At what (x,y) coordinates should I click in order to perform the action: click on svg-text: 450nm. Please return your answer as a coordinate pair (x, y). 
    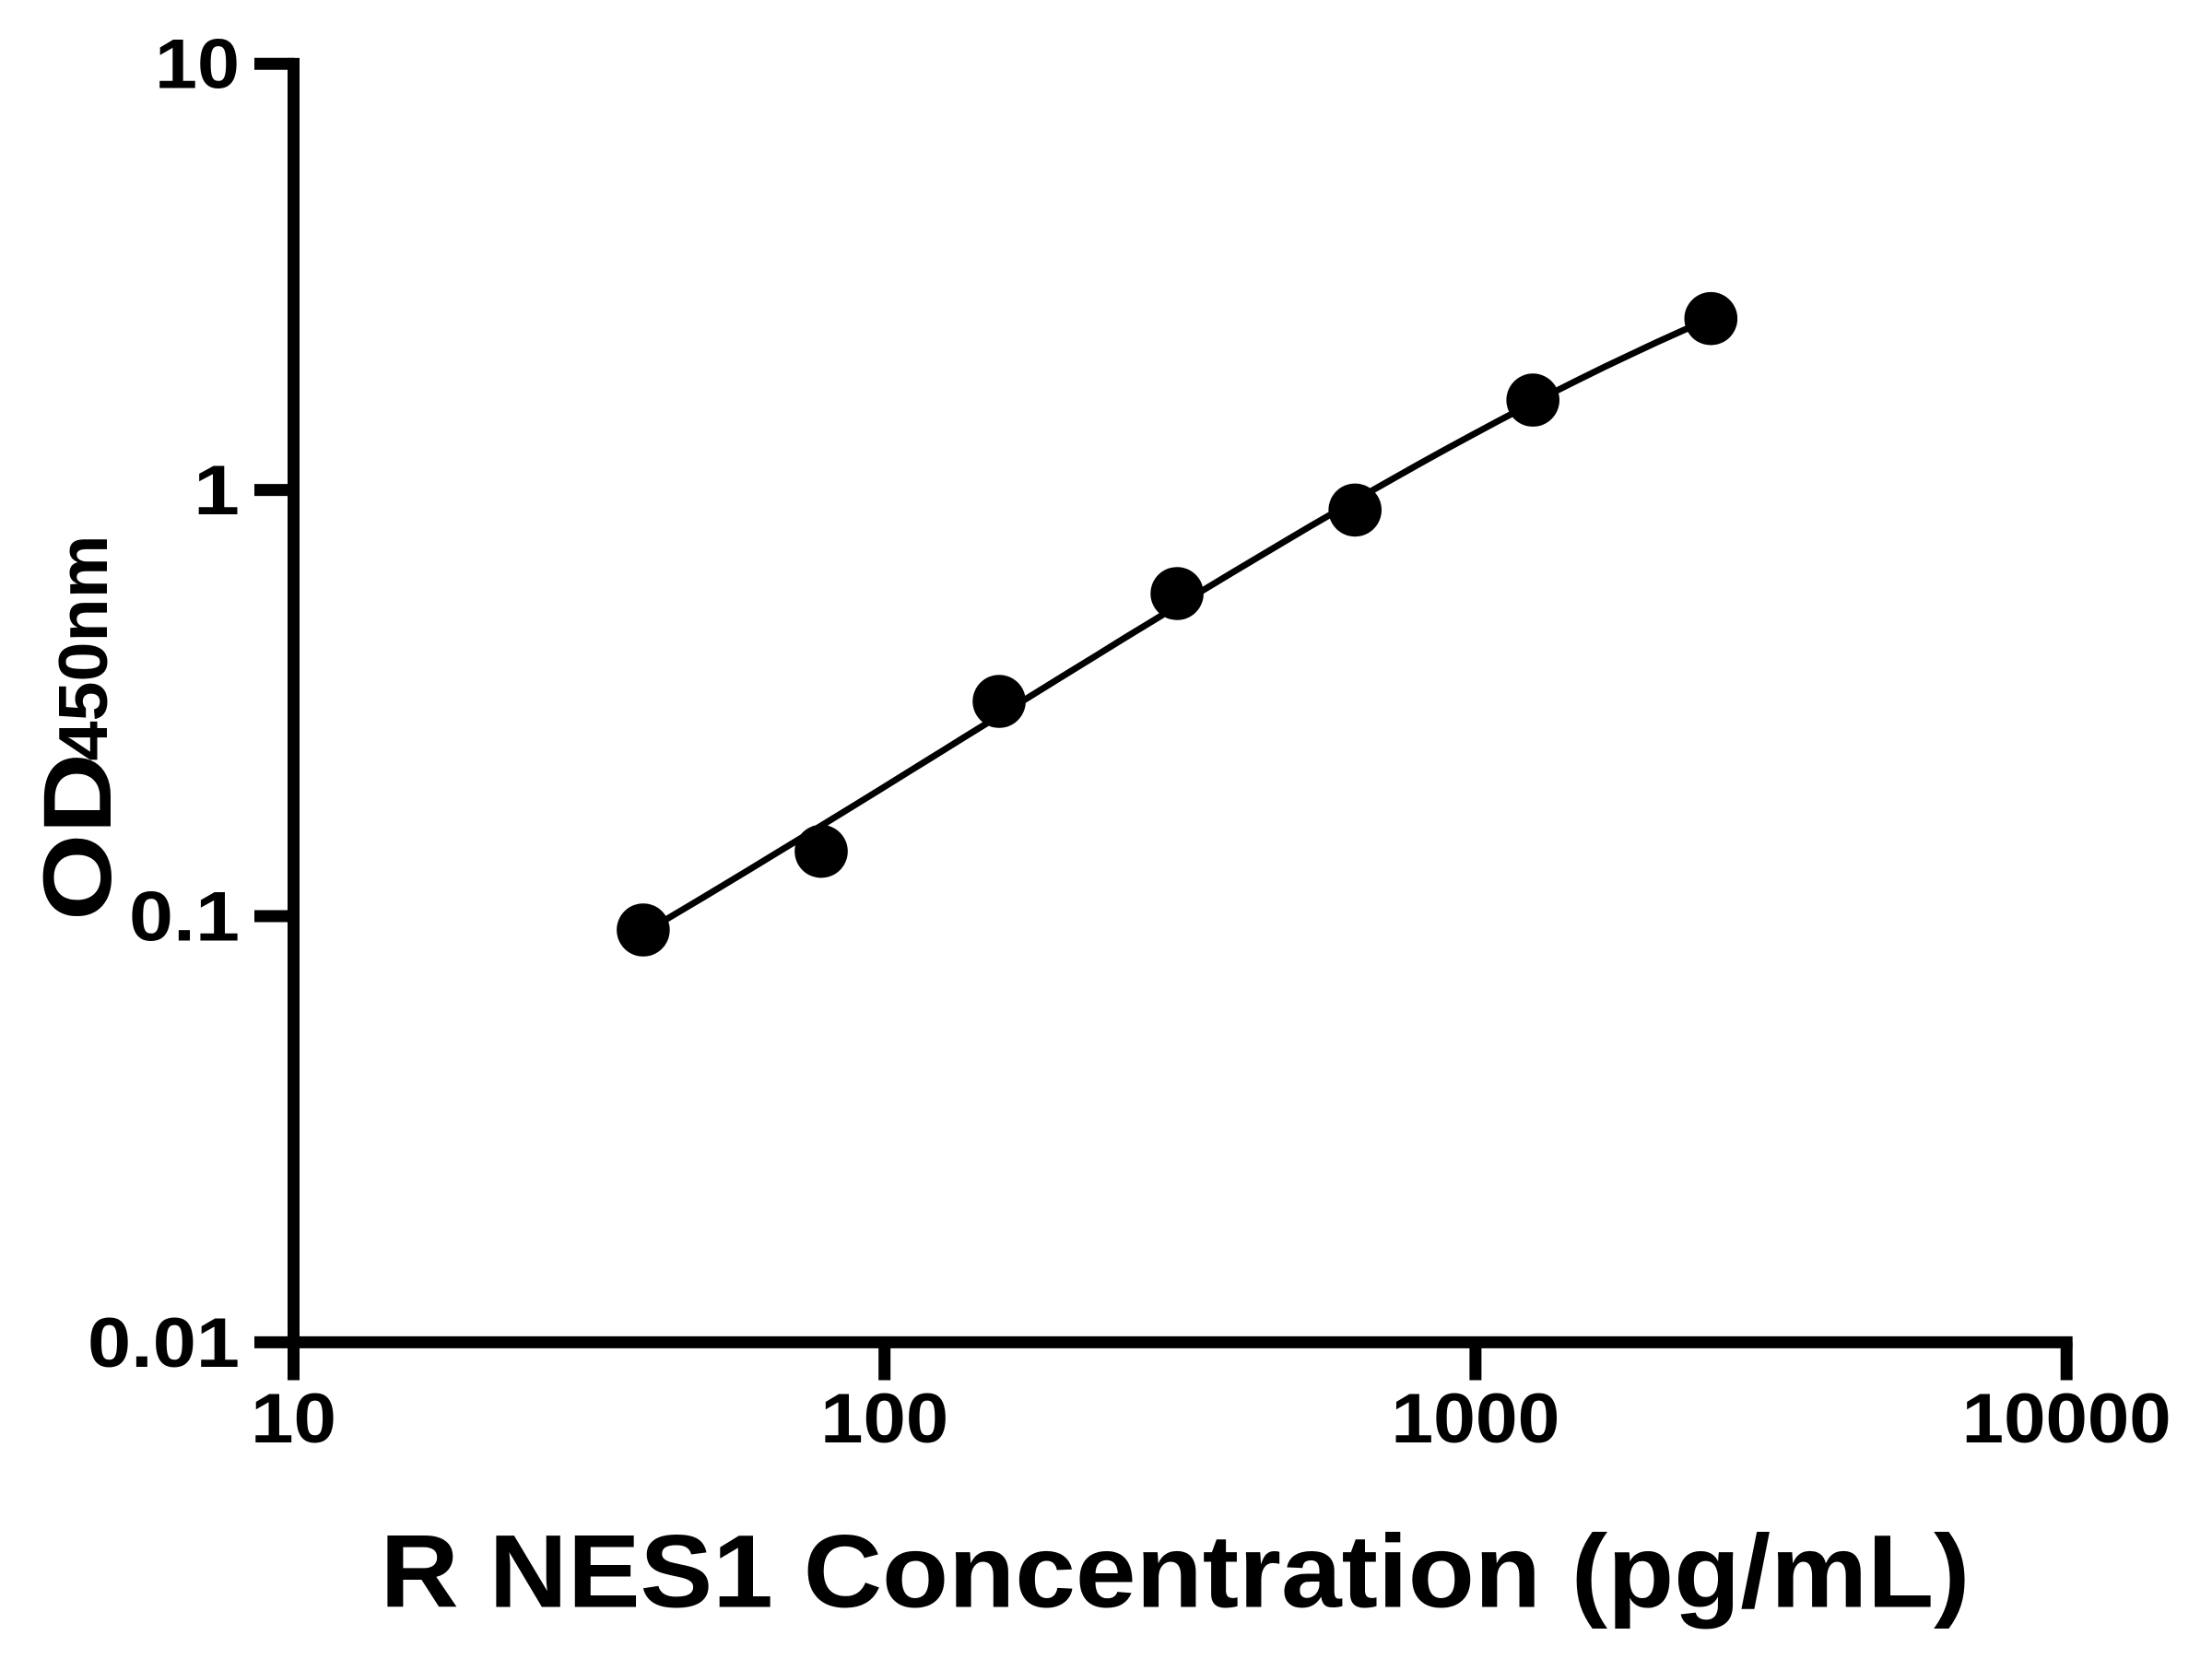
    Looking at the image, I should click on (83, 648).